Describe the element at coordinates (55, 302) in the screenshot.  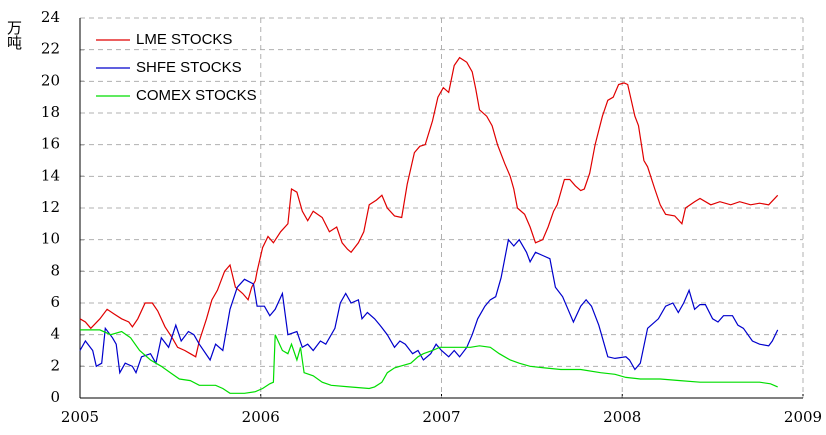
I see `y-tick-label: 6` at that location.